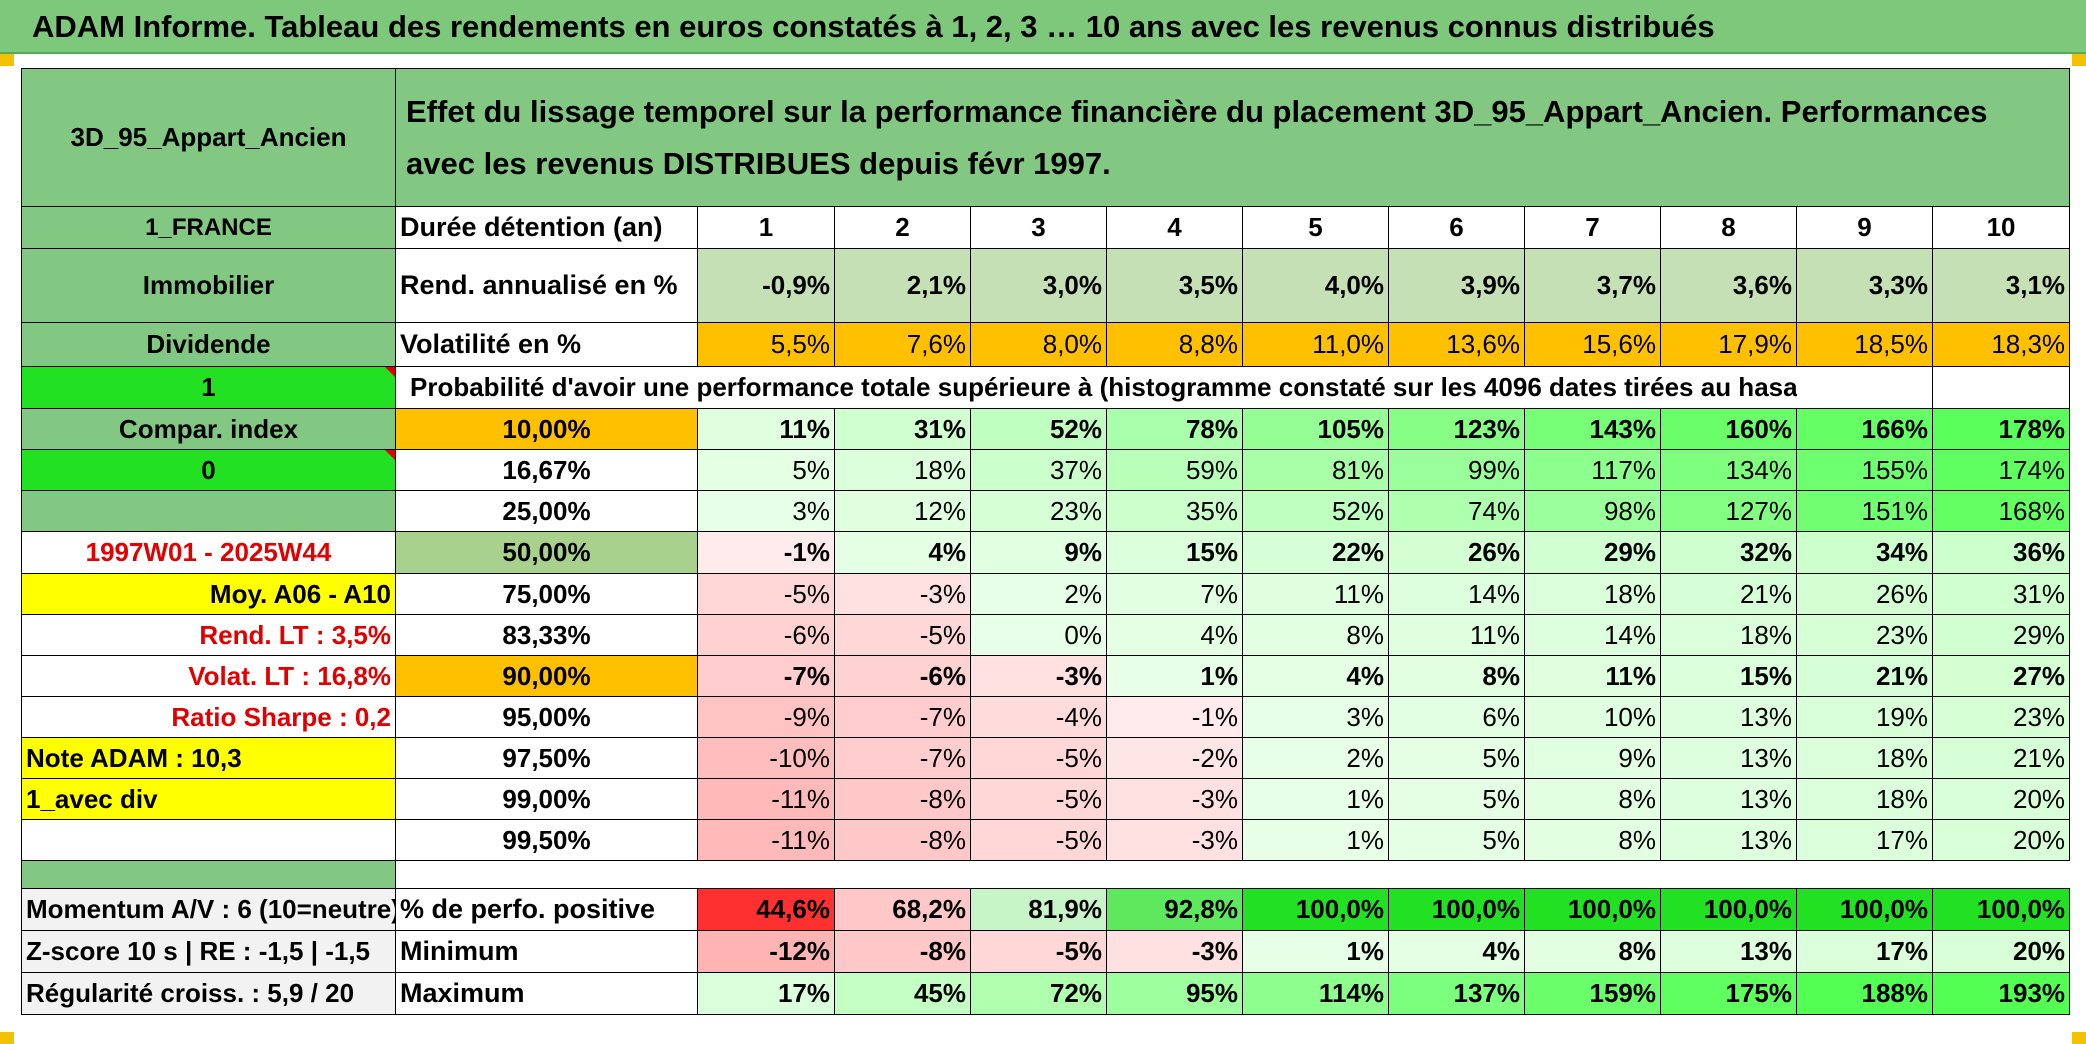 The image size is (2086, 1044). What do you see at coordinates (208, 993) in the screenshot?
I see `stat-label: Régularité croiss. : 5,9 / 20` at bounding box center [208, 993].